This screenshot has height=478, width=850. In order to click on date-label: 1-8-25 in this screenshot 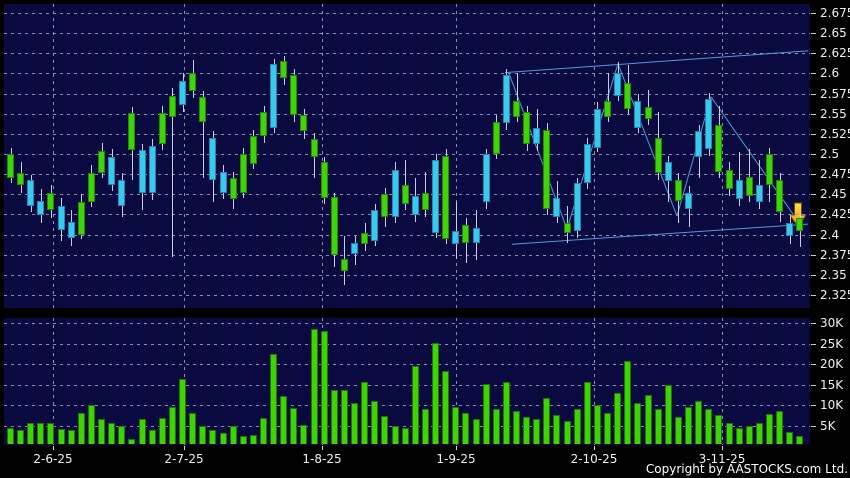, I will do `click(322, 459)`.